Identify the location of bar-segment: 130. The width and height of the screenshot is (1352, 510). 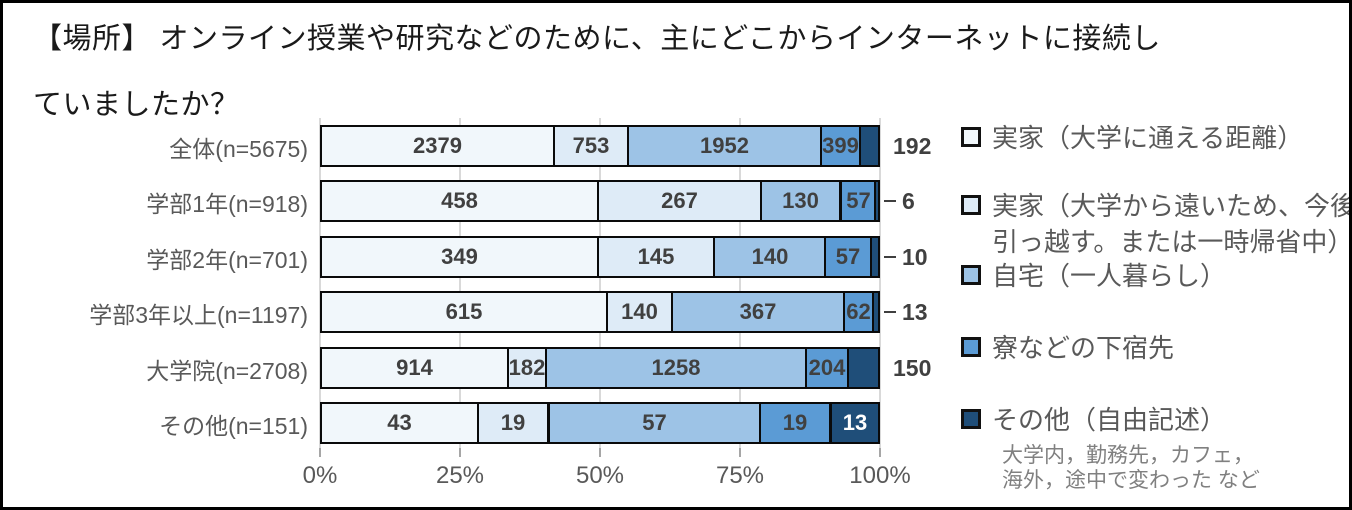
(800, 201).